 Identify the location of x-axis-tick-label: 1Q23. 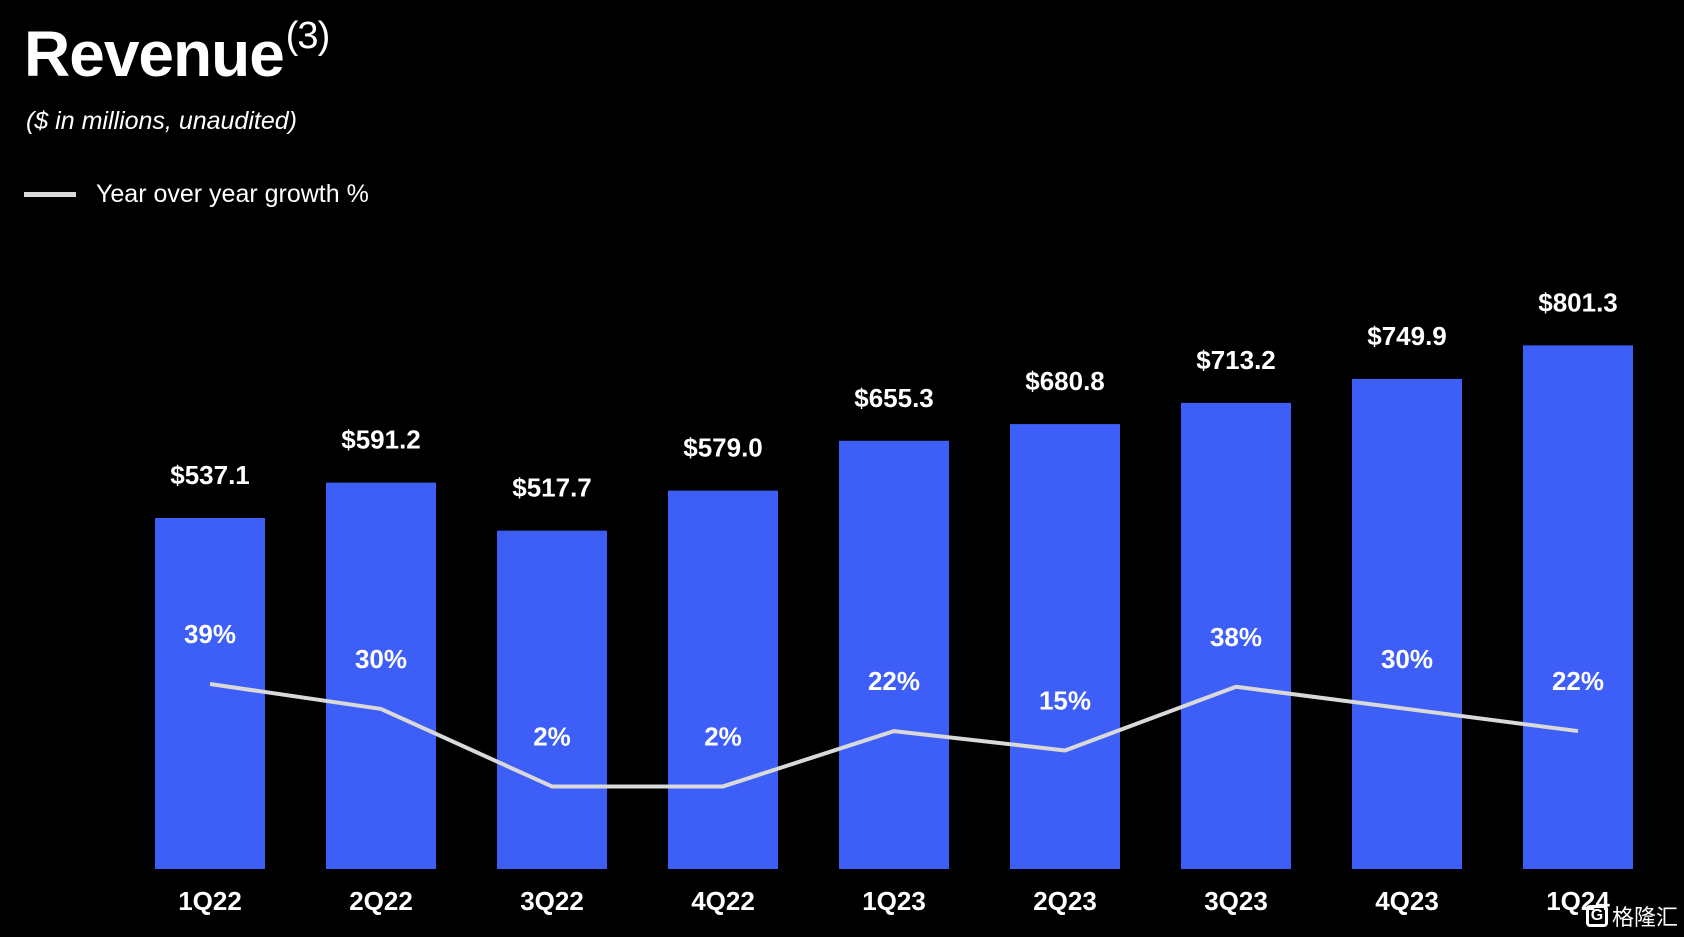
(894, 901).